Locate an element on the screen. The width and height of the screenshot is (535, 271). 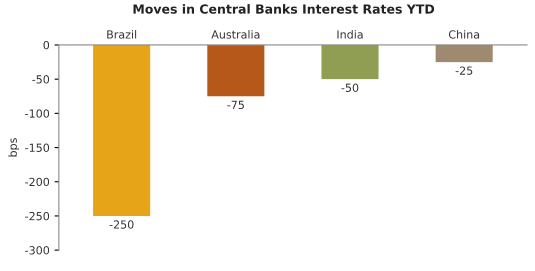
data-label: -75 is located at coordinates (235, 105).